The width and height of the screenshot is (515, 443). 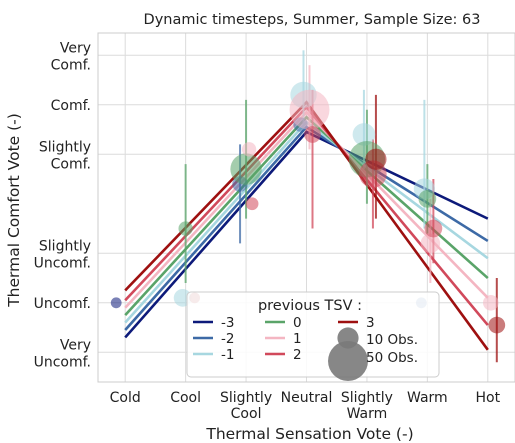 What do you see at coordinates (297, 323) in the screenshot?
I see `legend-label-0: 0` at bounding box center [297, 323].